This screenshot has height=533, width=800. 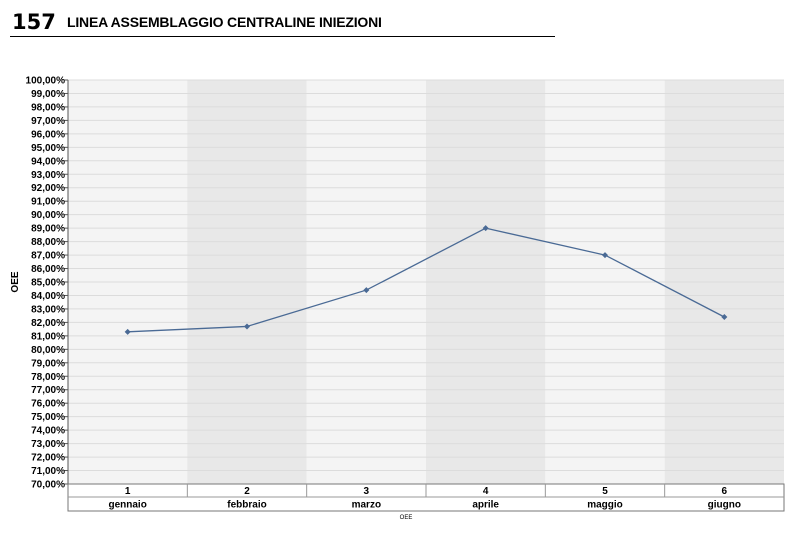 What do you see at coordinates (485, 505) in the screenshot?
I see `x-tick-sublabel: aprile` at bounding box center [485, 505].